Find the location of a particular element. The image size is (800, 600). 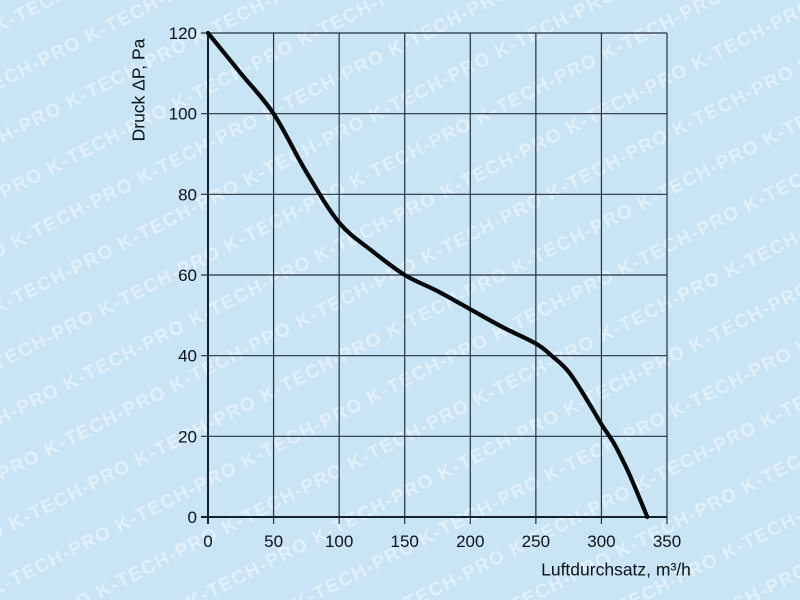

x-tick-label: 350 is located at coordinates (667, 541).